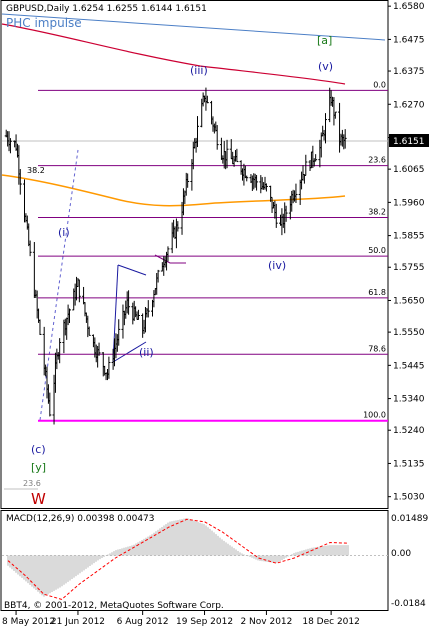  What do you see at coordinates (266, 622) in the screenshot?
I see `time-tick-label: 2 Nov 2012` at bounding box center [266, 622].